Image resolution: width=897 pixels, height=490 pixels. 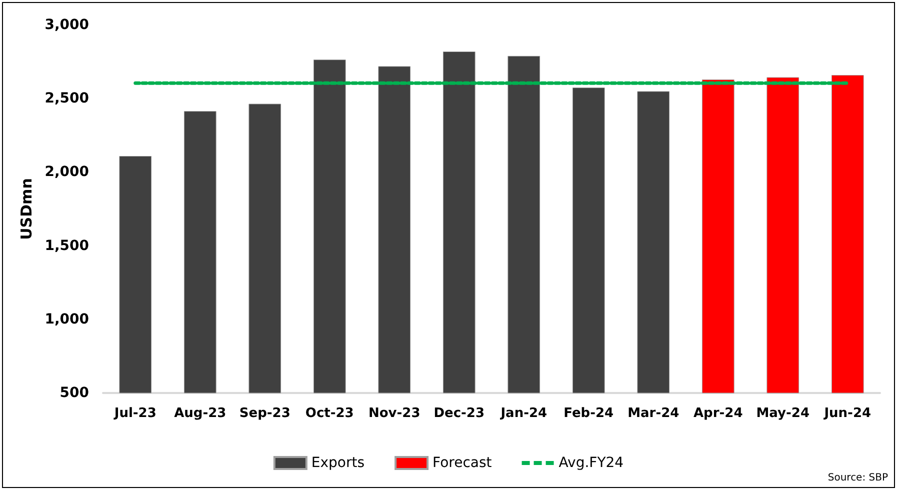 What do you see at coordinates (67, 98) in the screenshot?
I see `y-tick-label: 2,500` at bounding box center [67, 98].